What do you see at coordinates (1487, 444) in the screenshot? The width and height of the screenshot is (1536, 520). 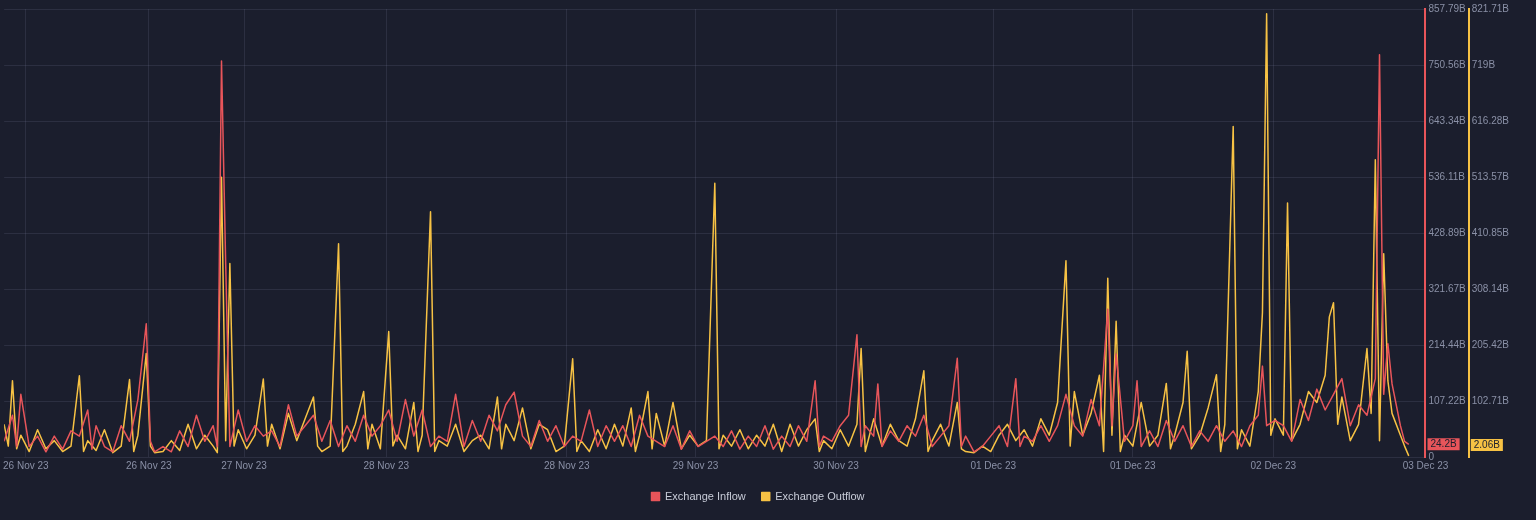 I see `text: 2.06B` at bounding box center [1487, 444].